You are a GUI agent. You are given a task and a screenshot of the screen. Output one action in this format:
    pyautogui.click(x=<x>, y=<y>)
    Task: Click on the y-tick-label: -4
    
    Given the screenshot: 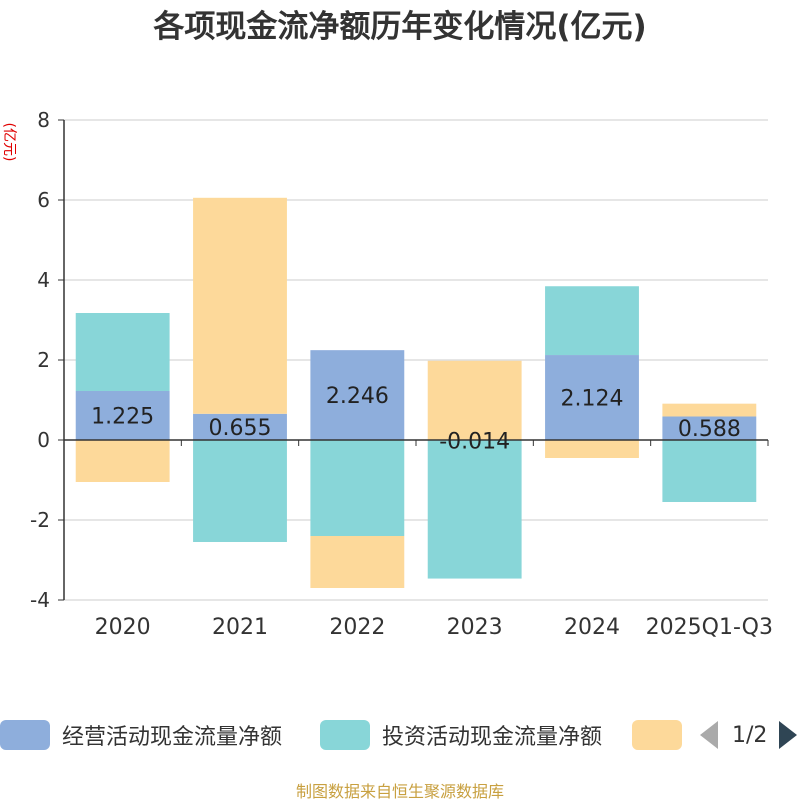 What is the action you would take?
    pyautogui.click(x=40, y=600)
    